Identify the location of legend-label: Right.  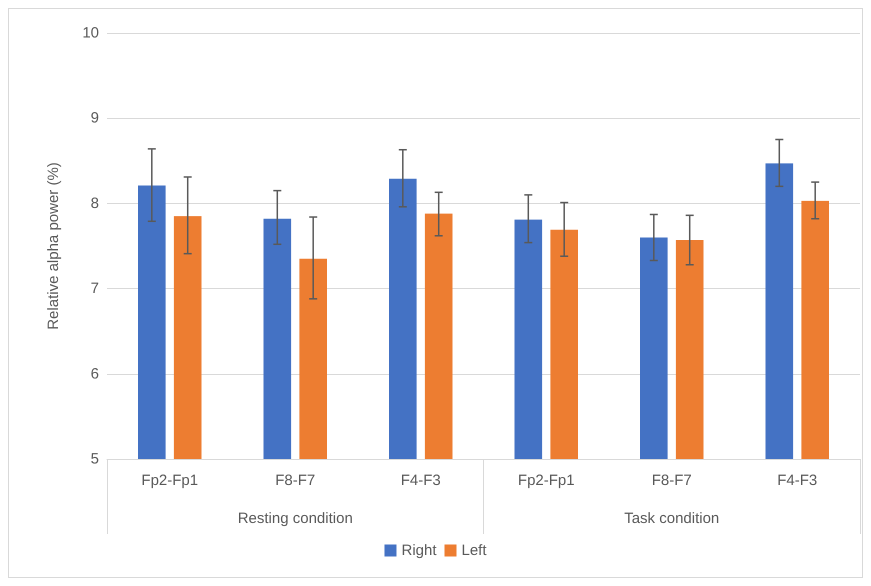
(419, 550).